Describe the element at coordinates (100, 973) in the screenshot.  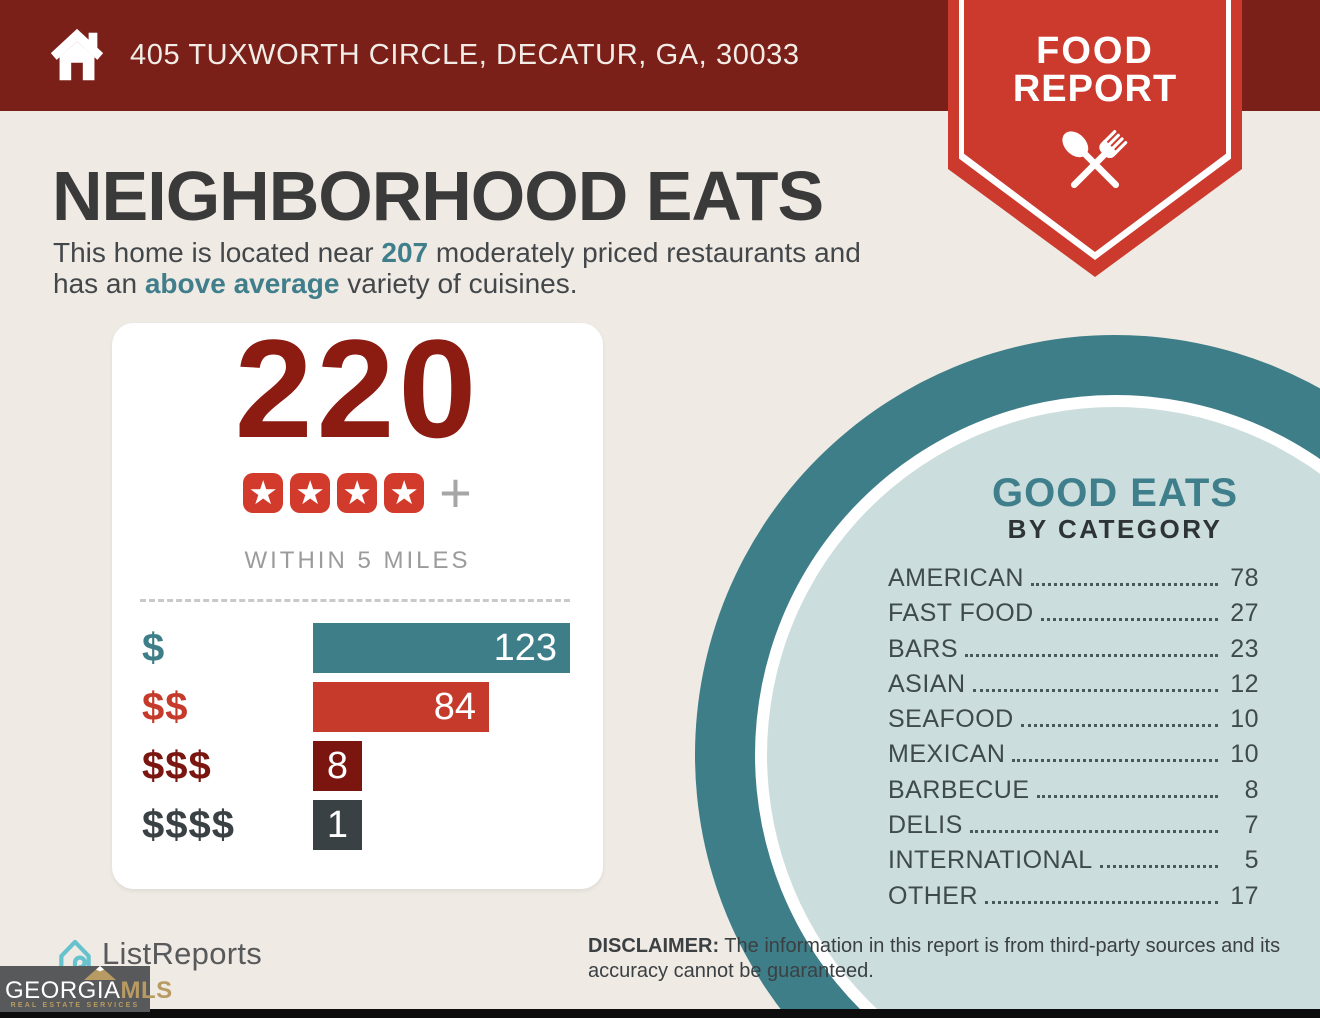
I see `mountain-icon` at that location.